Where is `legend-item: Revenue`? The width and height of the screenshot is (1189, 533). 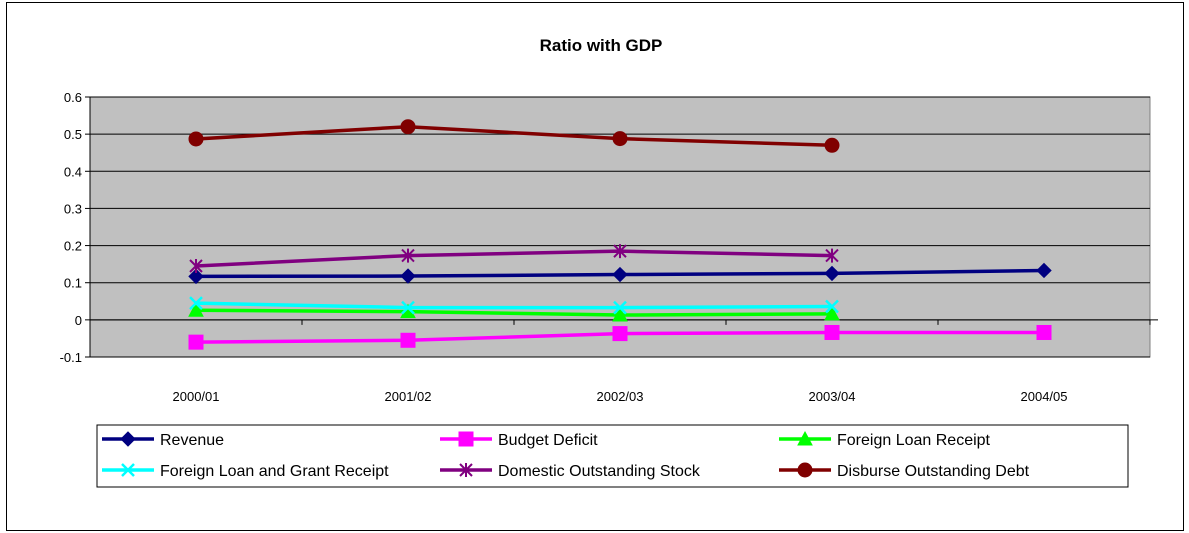
legend-item: Revenue is located at coordinates (163, 440).